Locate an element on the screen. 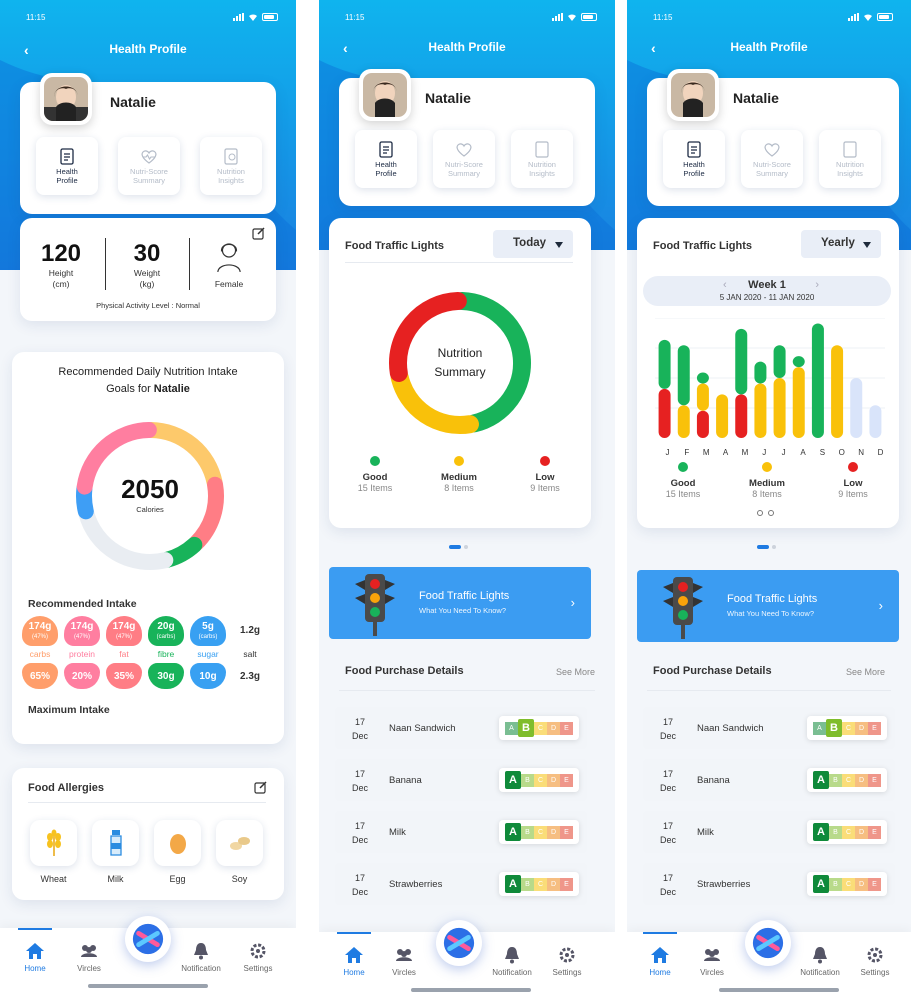  recommended-value: 174g (47%) is located at coordinates (124, 631).